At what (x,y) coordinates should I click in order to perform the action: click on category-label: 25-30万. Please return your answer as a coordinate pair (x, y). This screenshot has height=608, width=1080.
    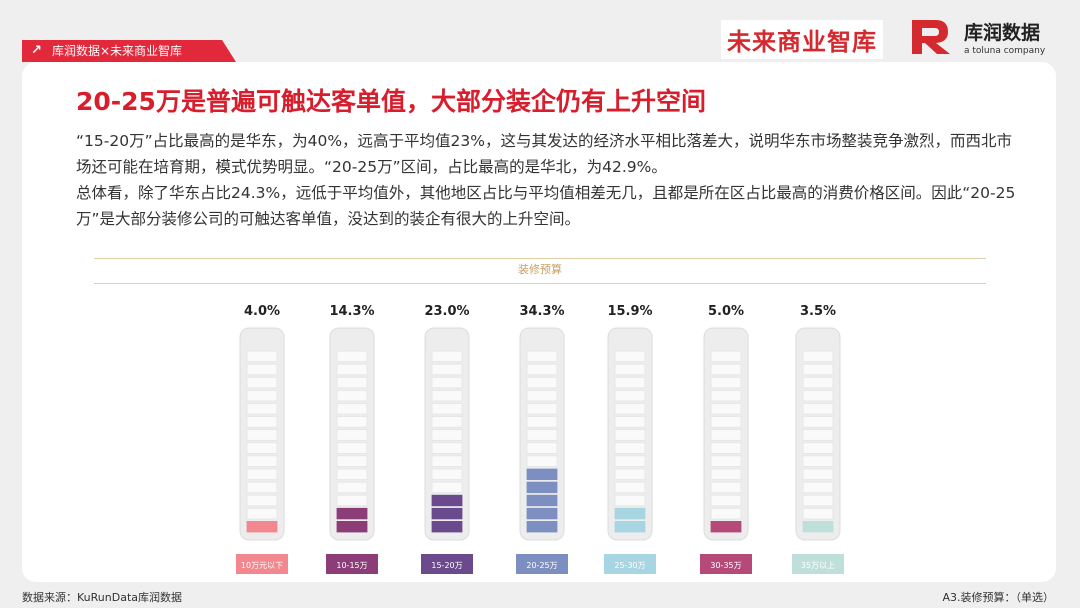
    Looking at the image, I should click on (629, 565).